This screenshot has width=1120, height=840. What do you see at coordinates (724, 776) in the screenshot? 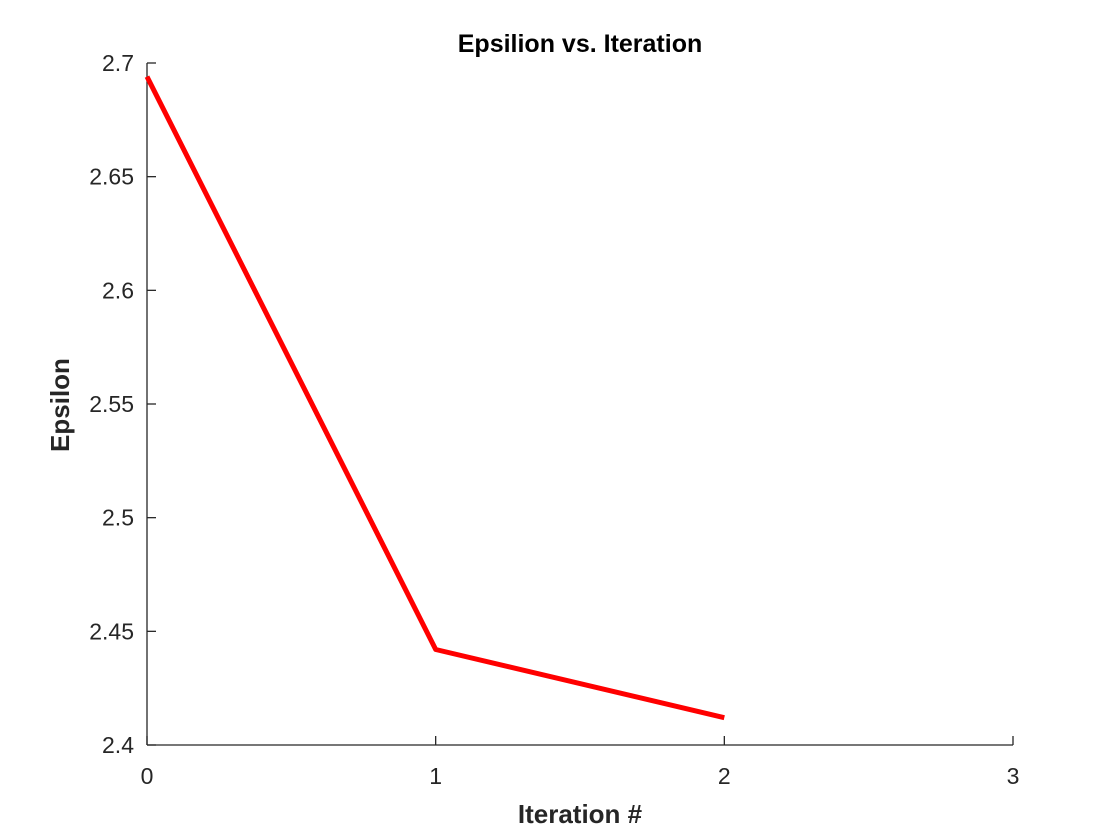
I see `x-tick-label: 2` at bounding box center [724, 776].